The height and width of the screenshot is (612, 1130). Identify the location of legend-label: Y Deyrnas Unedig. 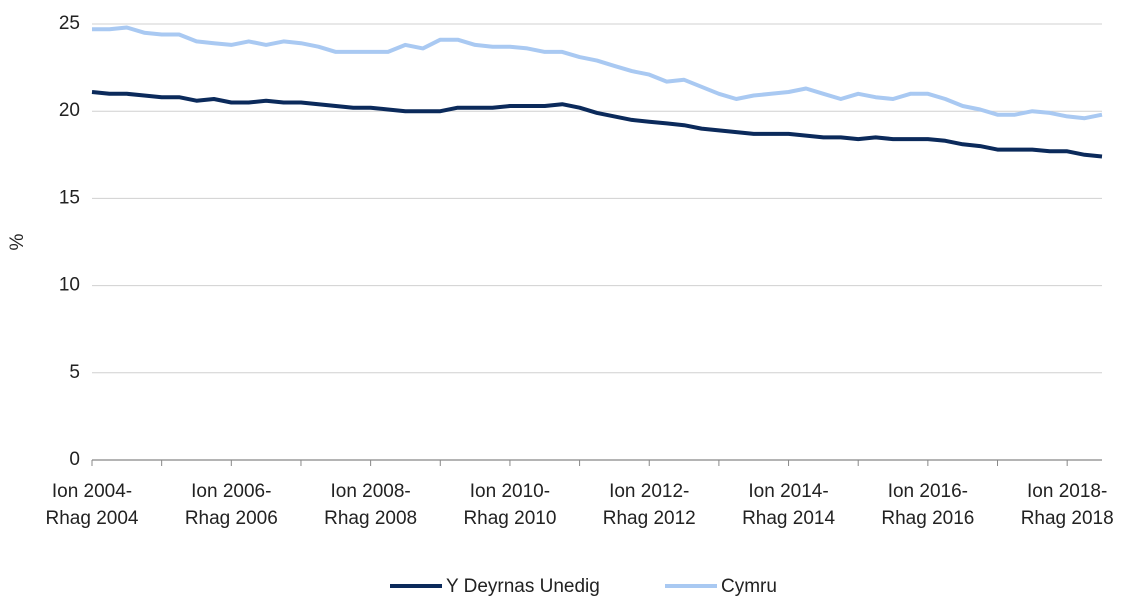
(523, 586).